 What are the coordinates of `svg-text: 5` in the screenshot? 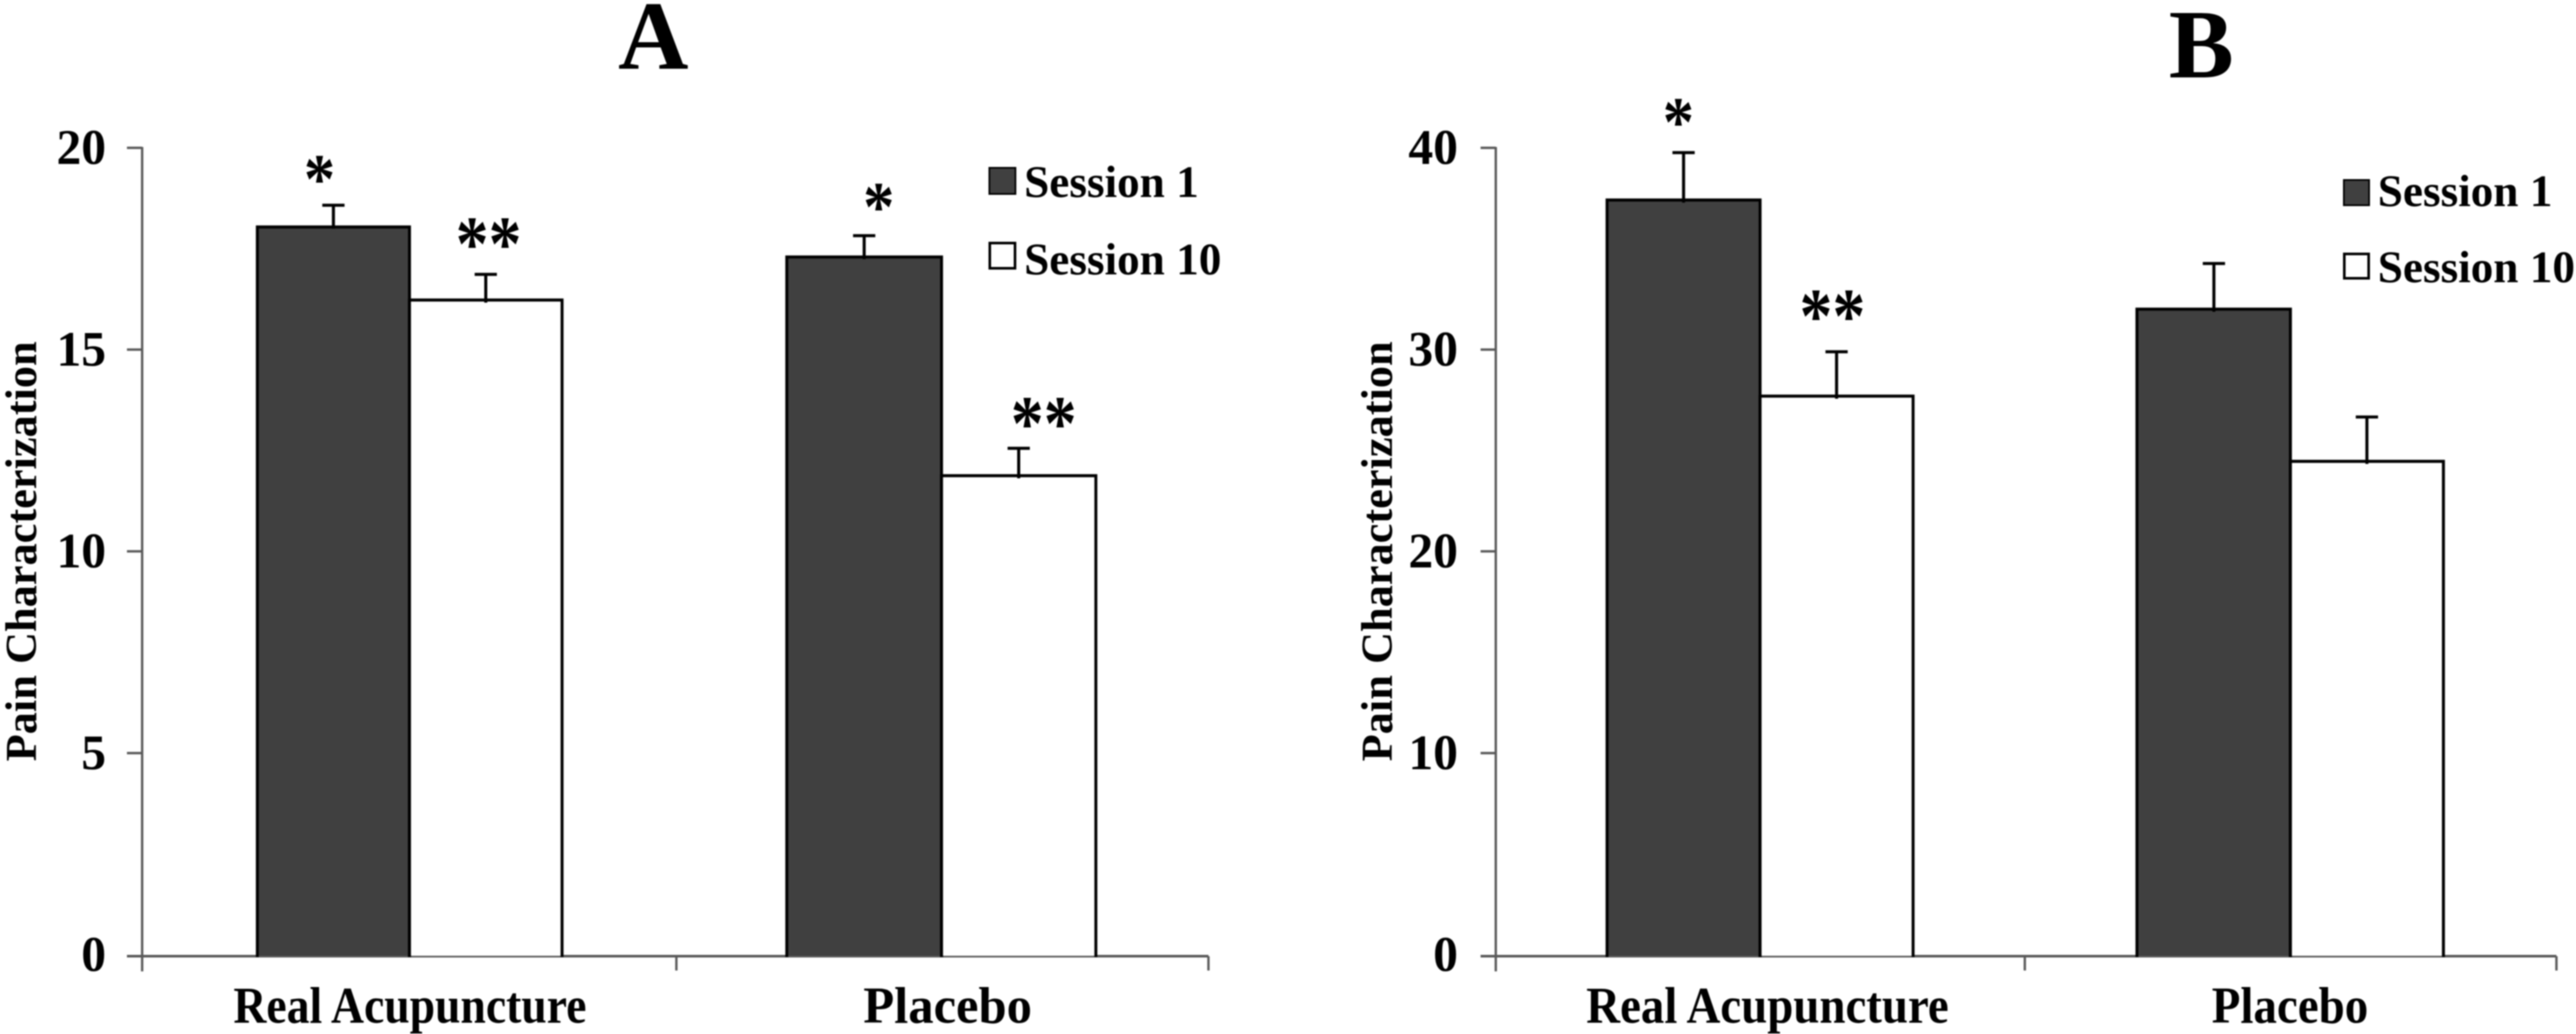 It's located at (94, 754).